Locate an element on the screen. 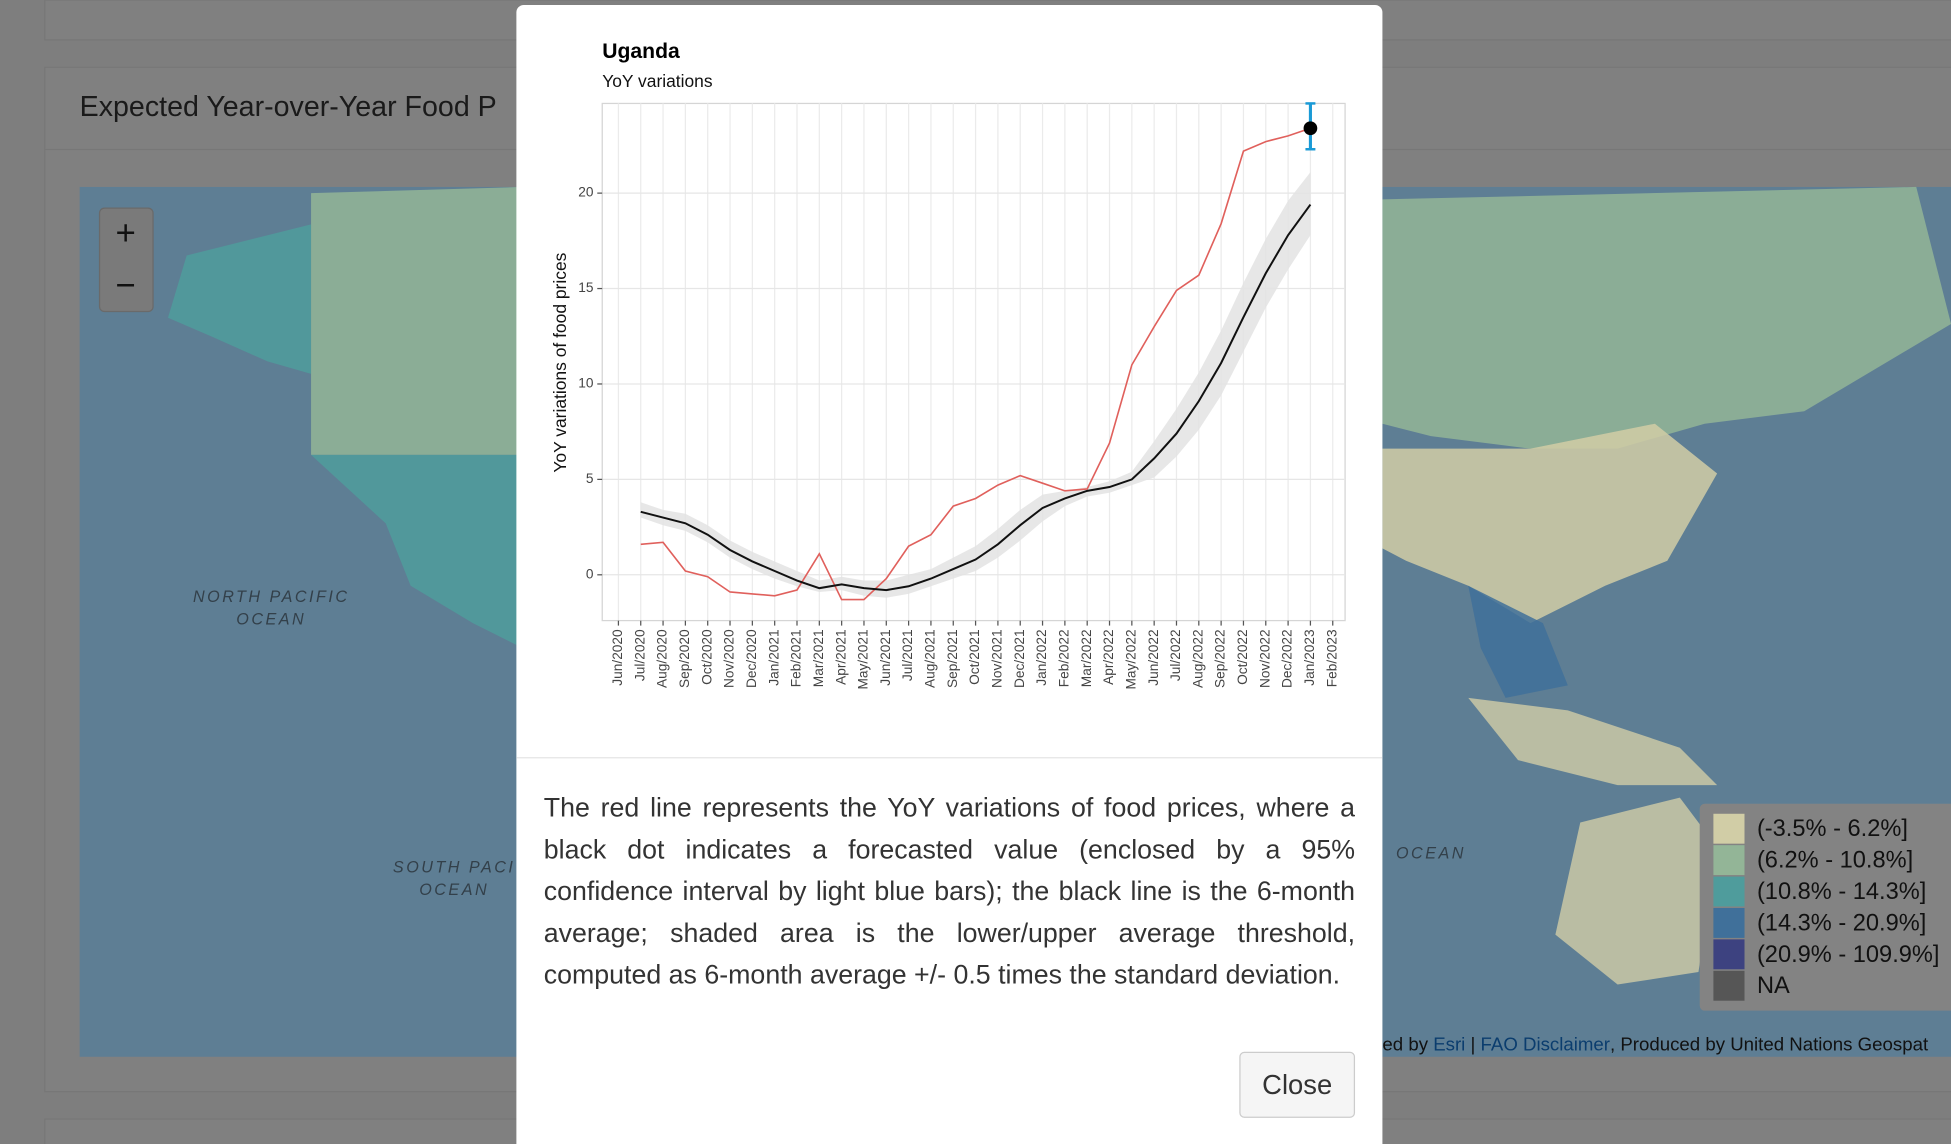 The width and height of the screenshot is (1951, 1144). x-tick-label: Jan/2021 is located at coordinates (773, 657).